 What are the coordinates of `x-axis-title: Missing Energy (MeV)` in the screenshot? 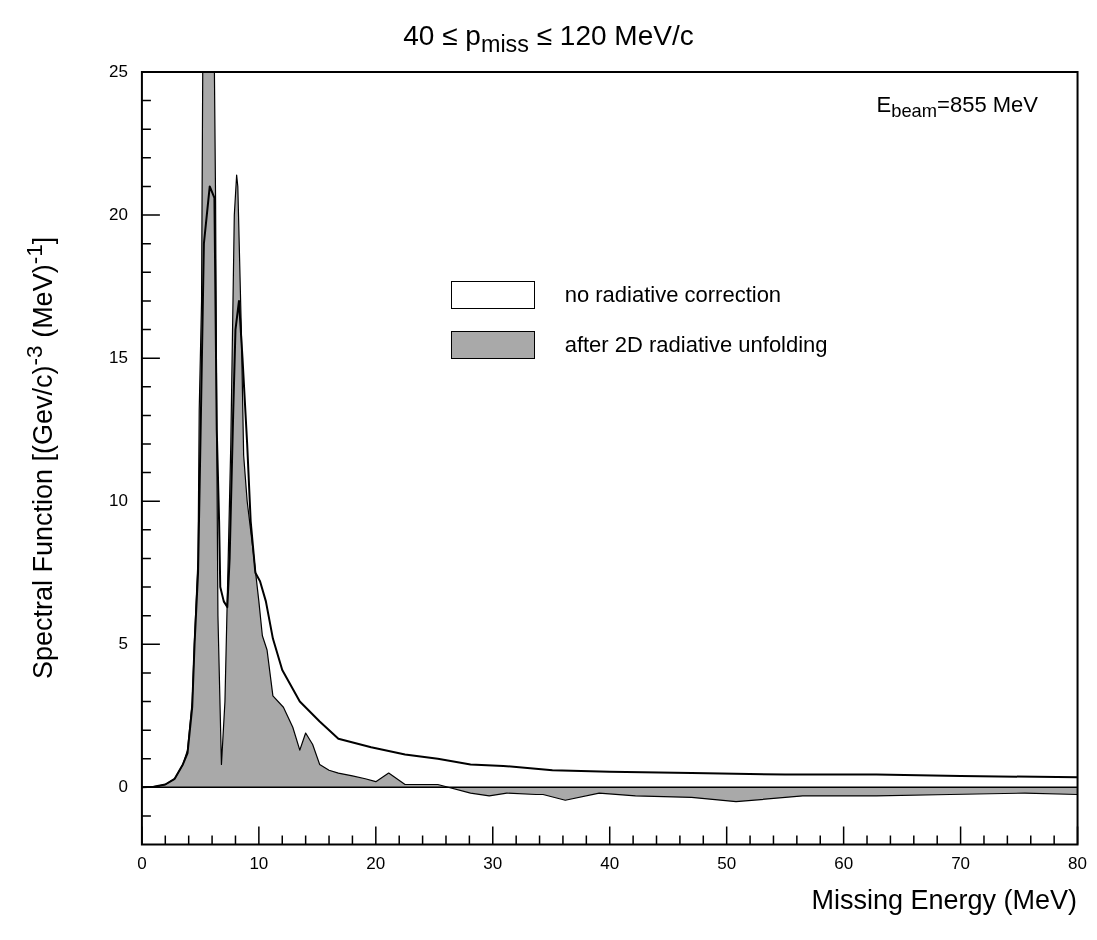 It's located at (944, 900).